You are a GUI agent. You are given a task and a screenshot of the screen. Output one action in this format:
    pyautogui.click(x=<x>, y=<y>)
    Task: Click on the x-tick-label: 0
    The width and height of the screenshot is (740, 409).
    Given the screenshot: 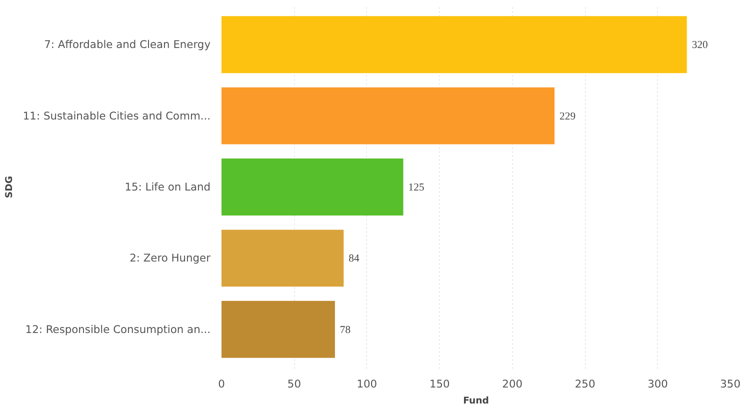 What is the action you would take?
    pyautogui.click(x=222, y=384)
    